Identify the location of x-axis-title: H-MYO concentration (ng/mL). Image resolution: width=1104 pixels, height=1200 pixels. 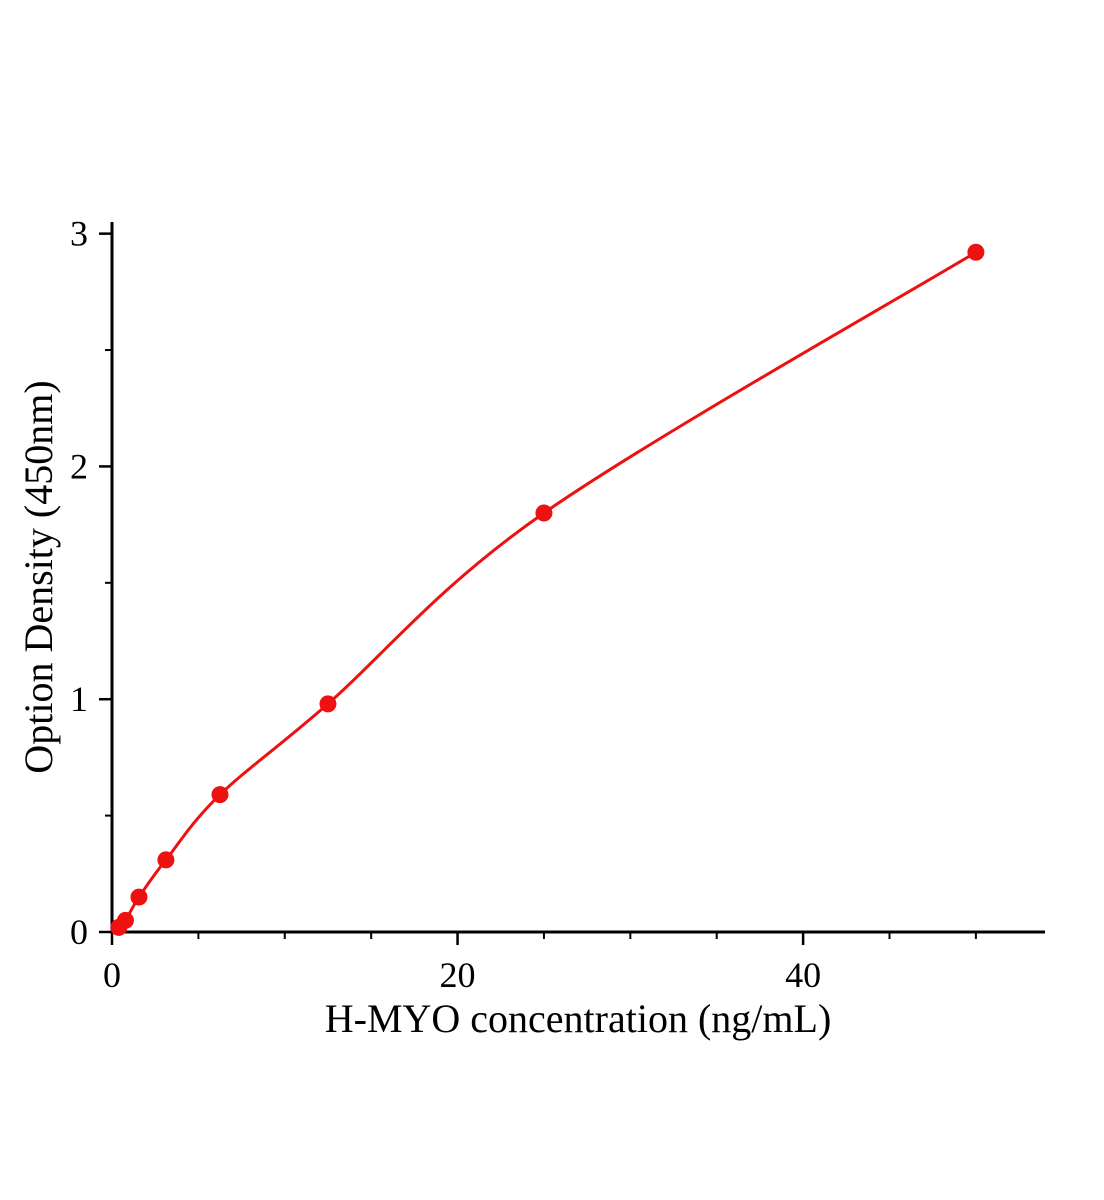
(578, 1018).